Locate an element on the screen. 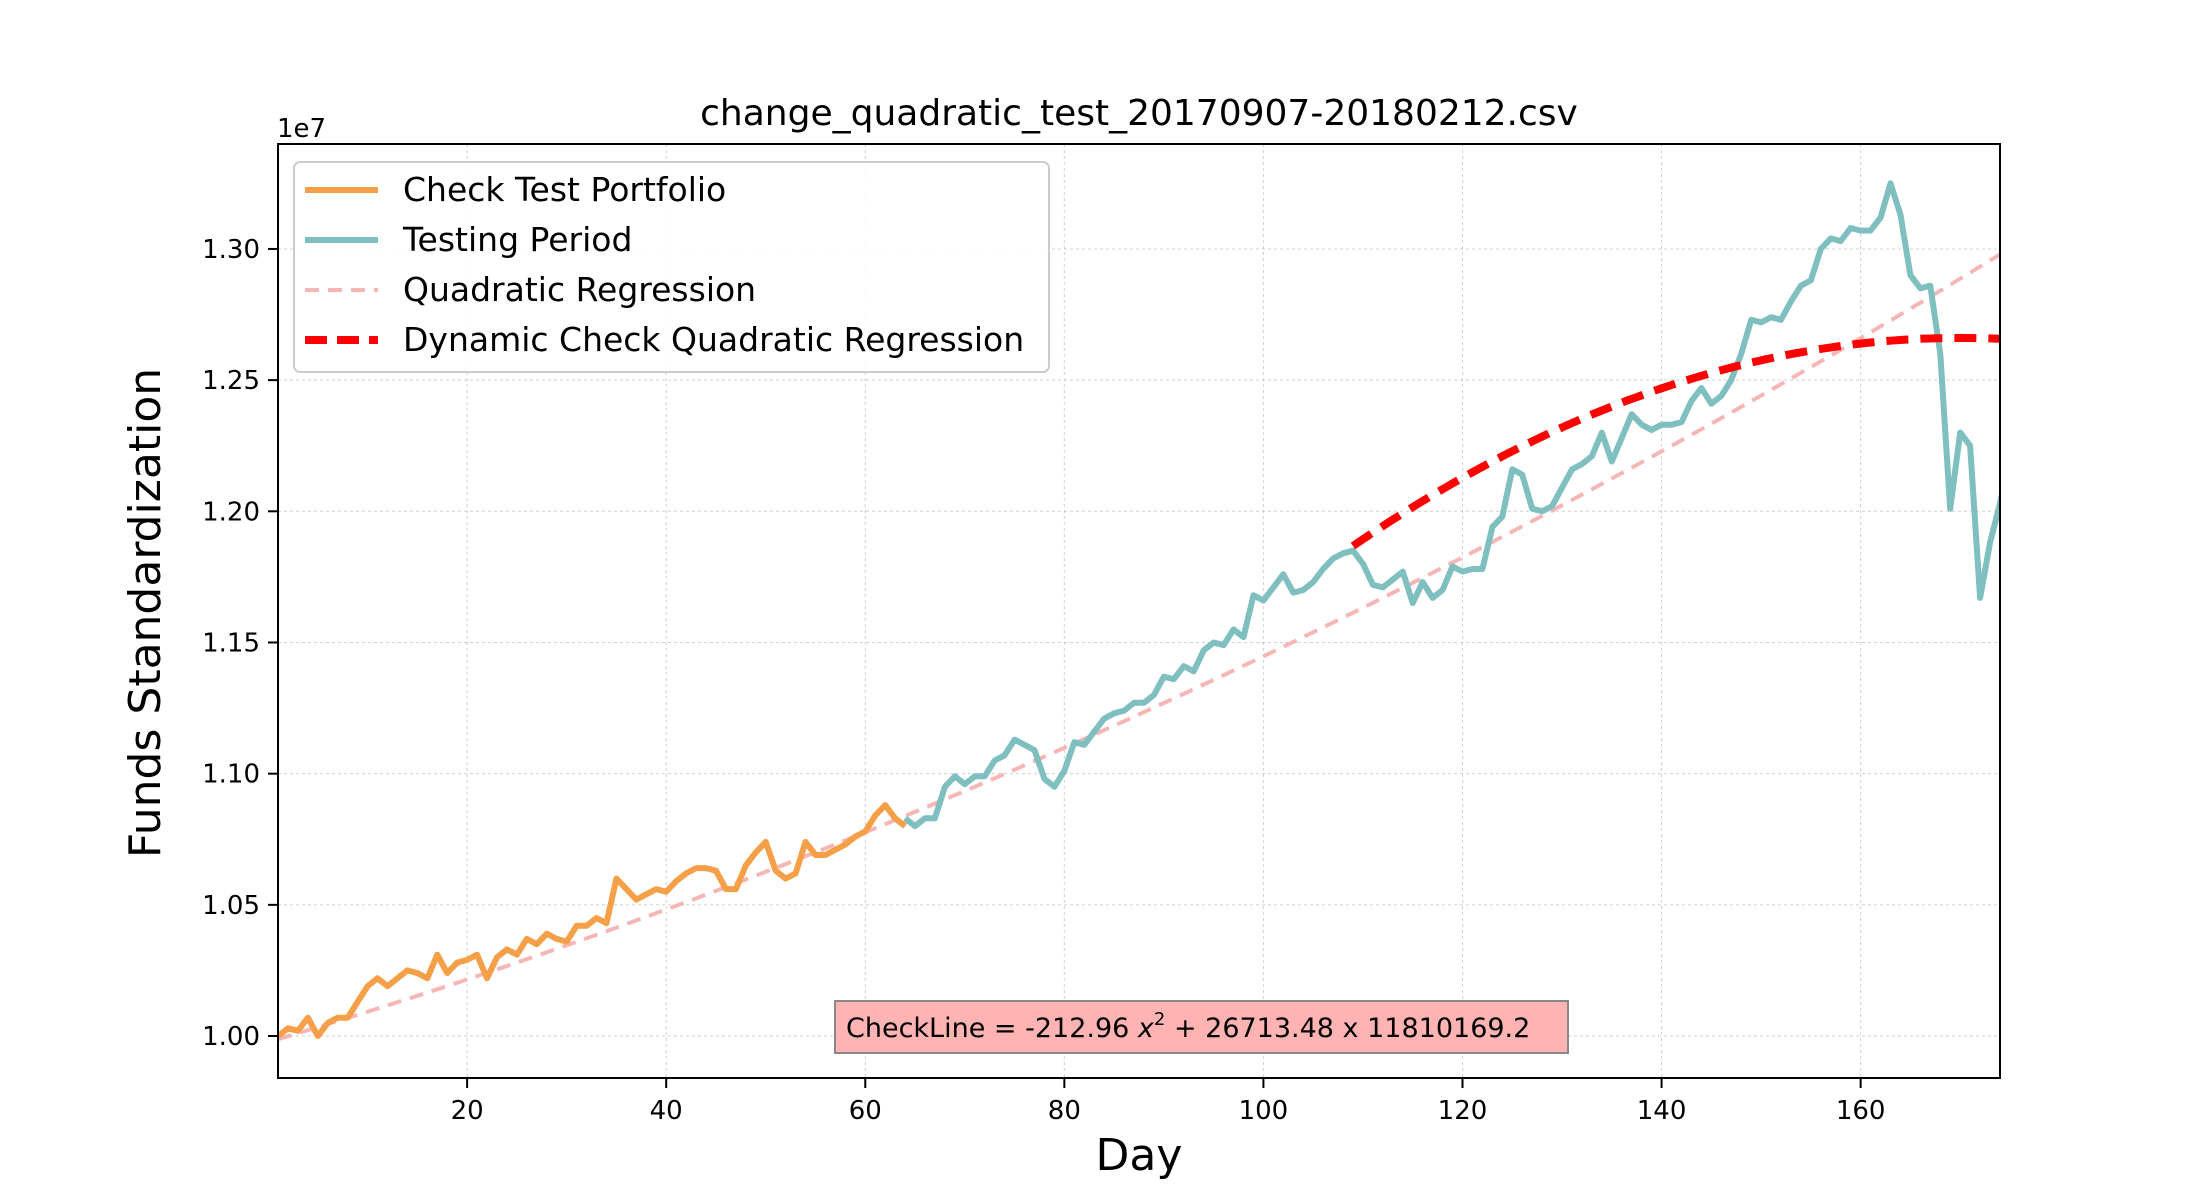 This screenshot has height=1200, width=2200. x-tick-label: 20 is located at coordinates (467, 1111).